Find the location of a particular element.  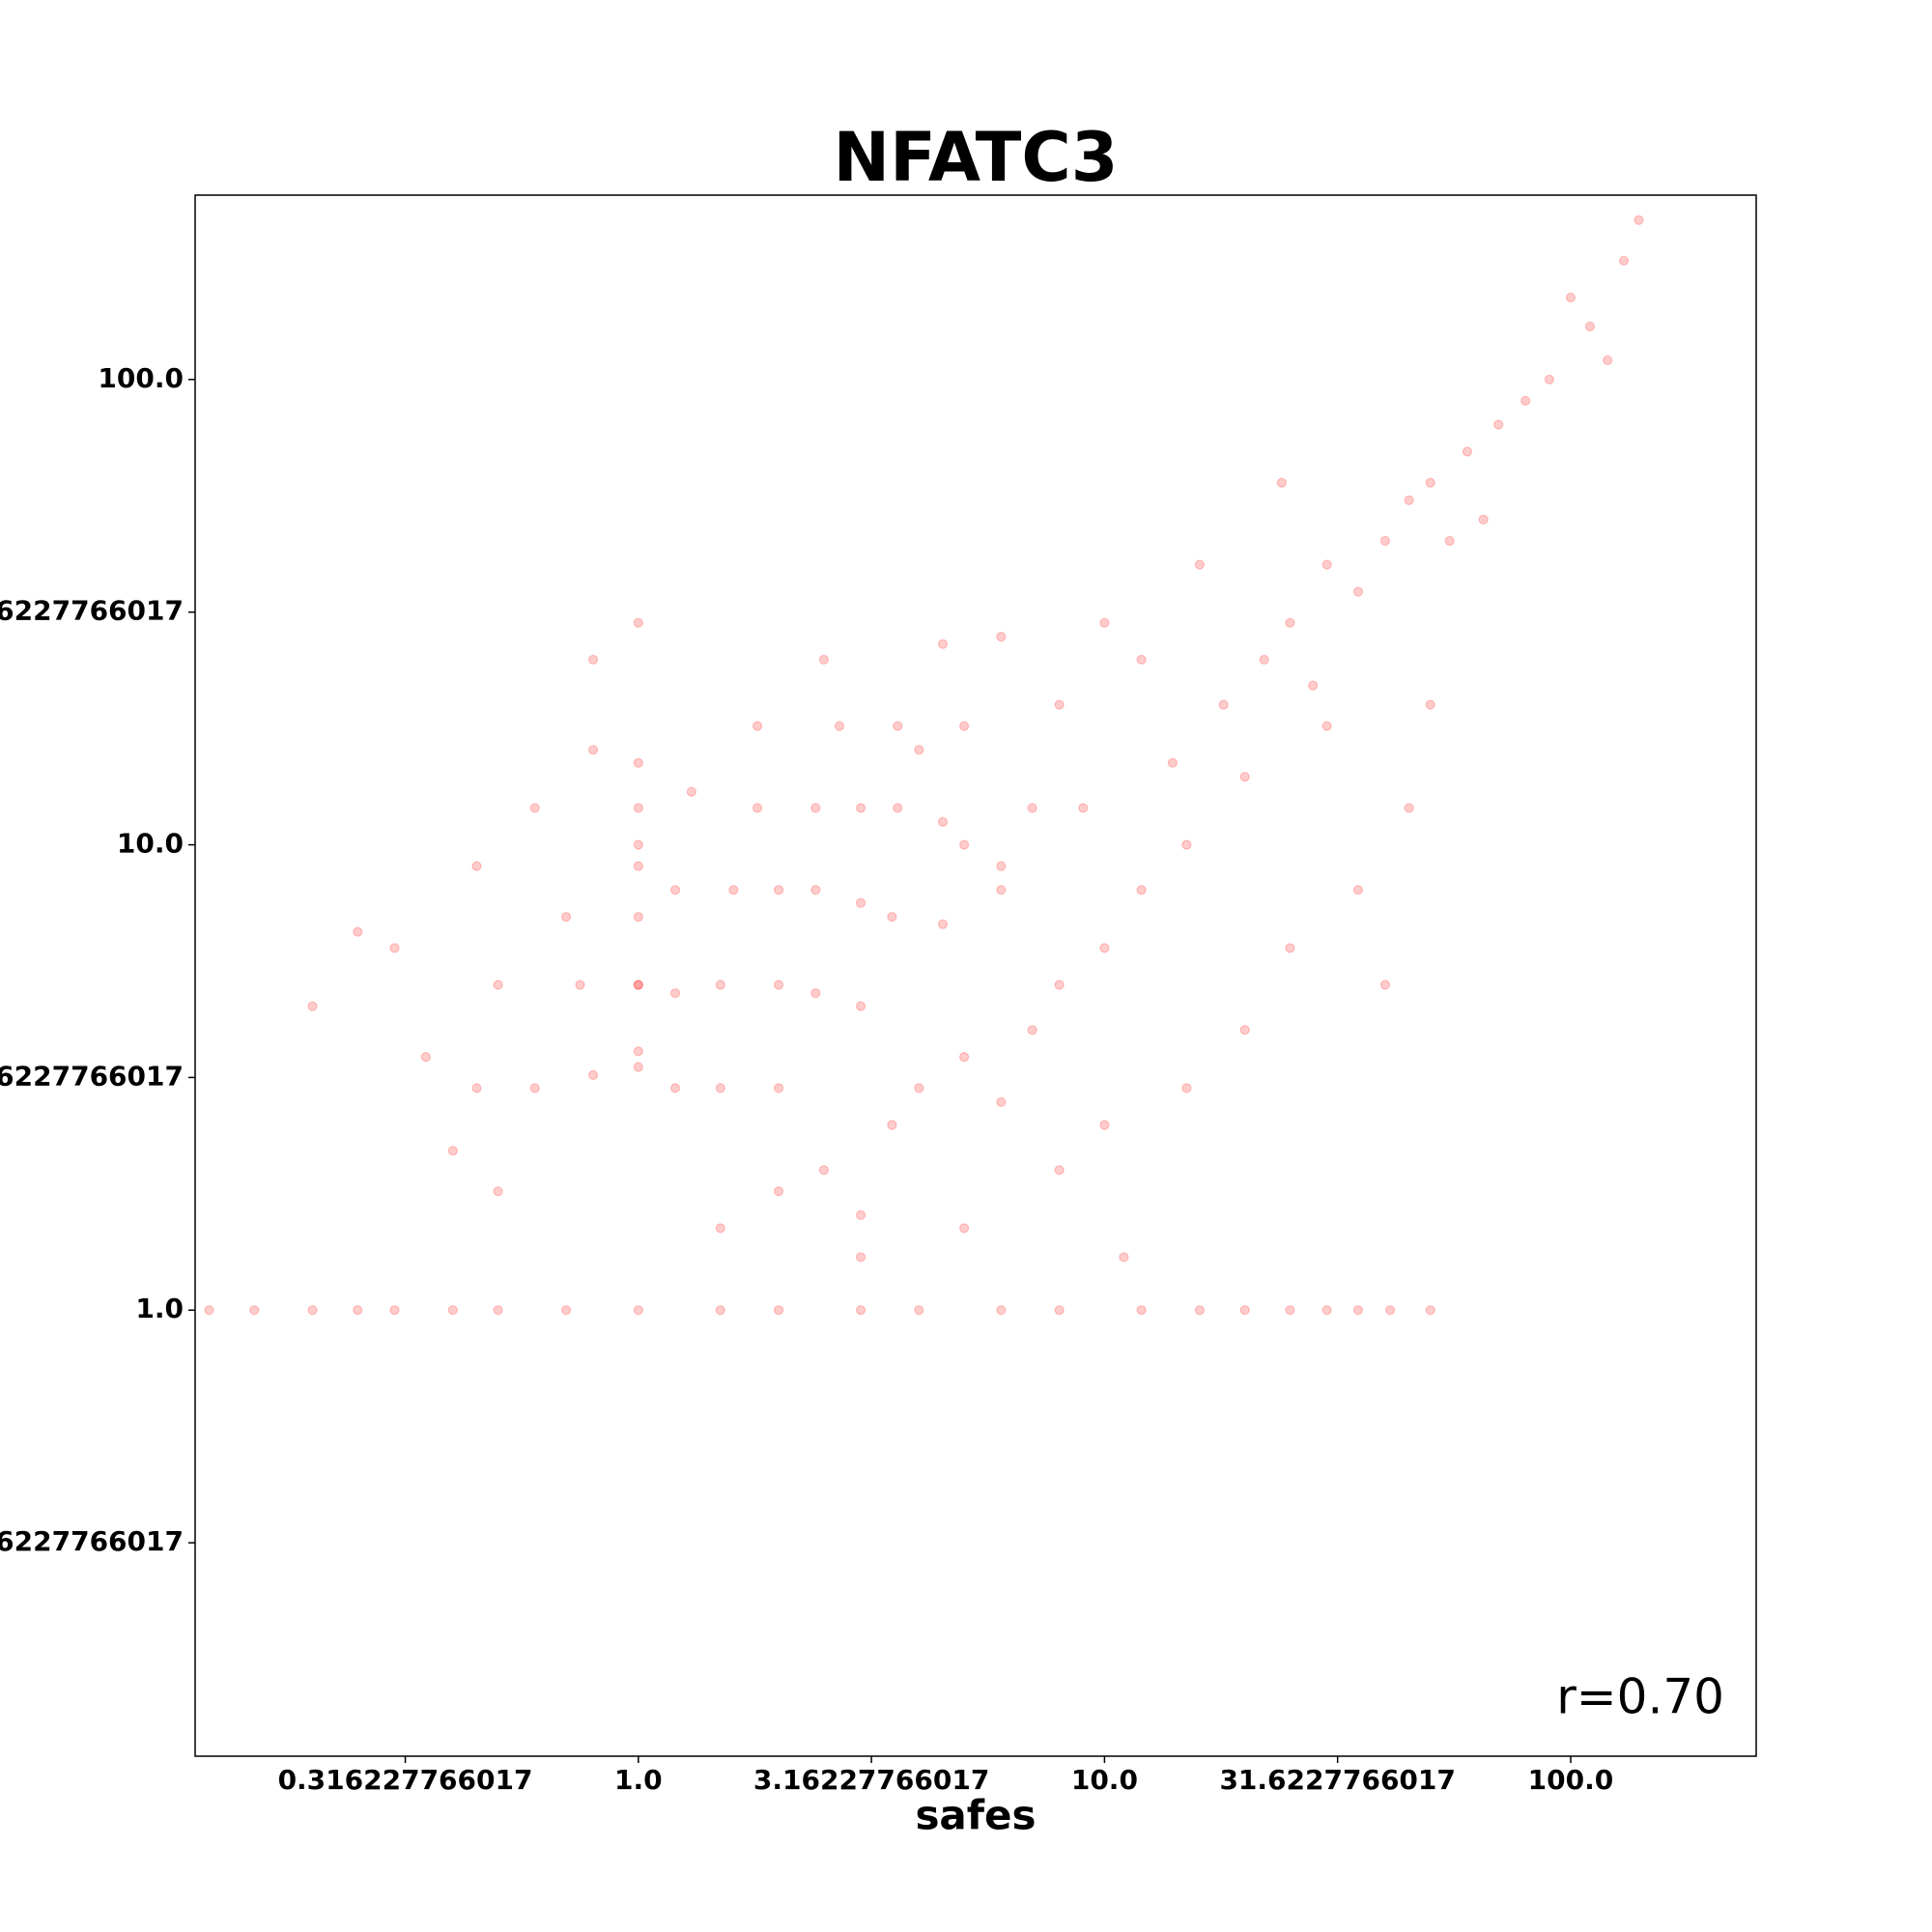

y-tick-label: 10.0 is located at coordinates (150, 844).